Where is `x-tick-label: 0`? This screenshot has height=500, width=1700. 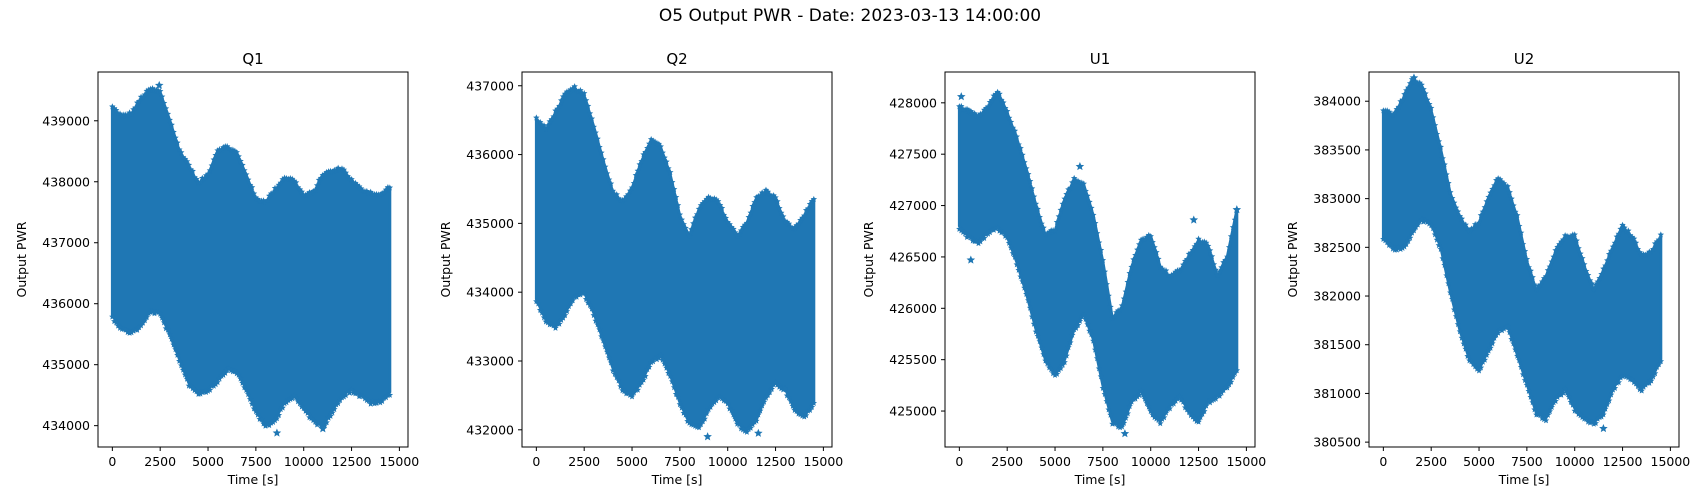 x-tick-label: 0 is located at coordinates (112, 461).